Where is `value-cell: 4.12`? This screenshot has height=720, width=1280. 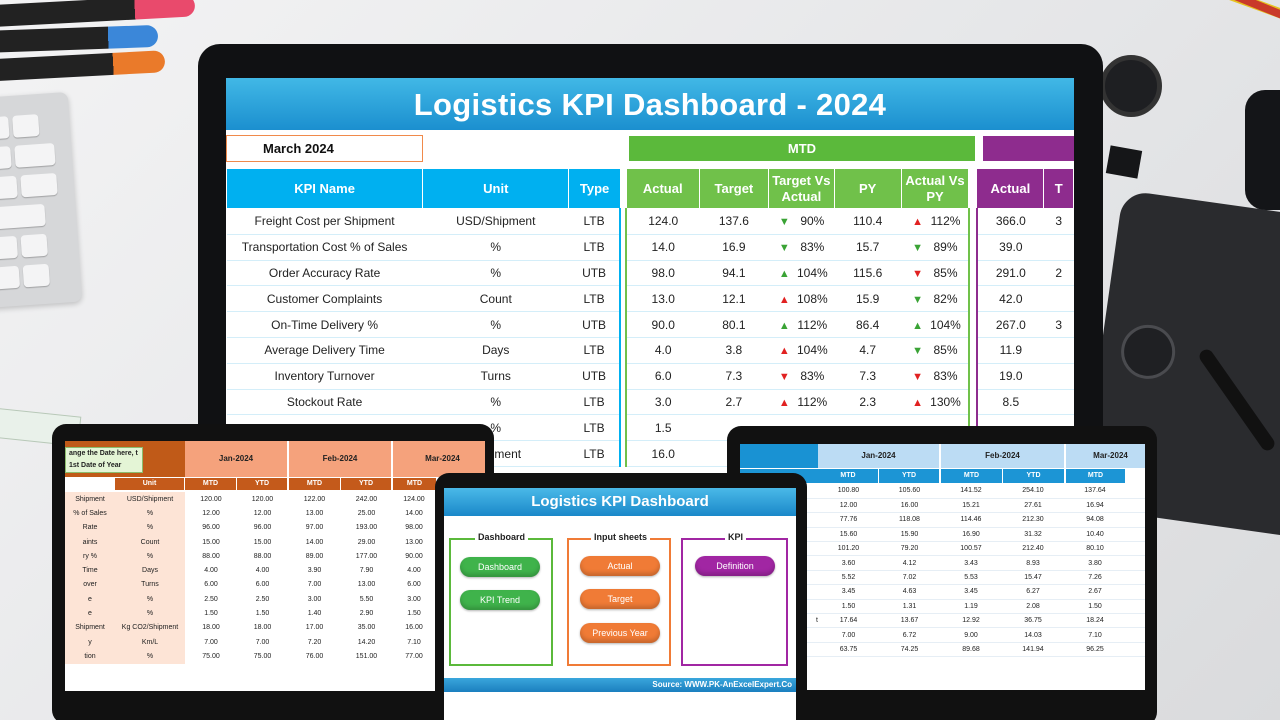 value-cell: 4.12 is located at coordinates (909, 563).